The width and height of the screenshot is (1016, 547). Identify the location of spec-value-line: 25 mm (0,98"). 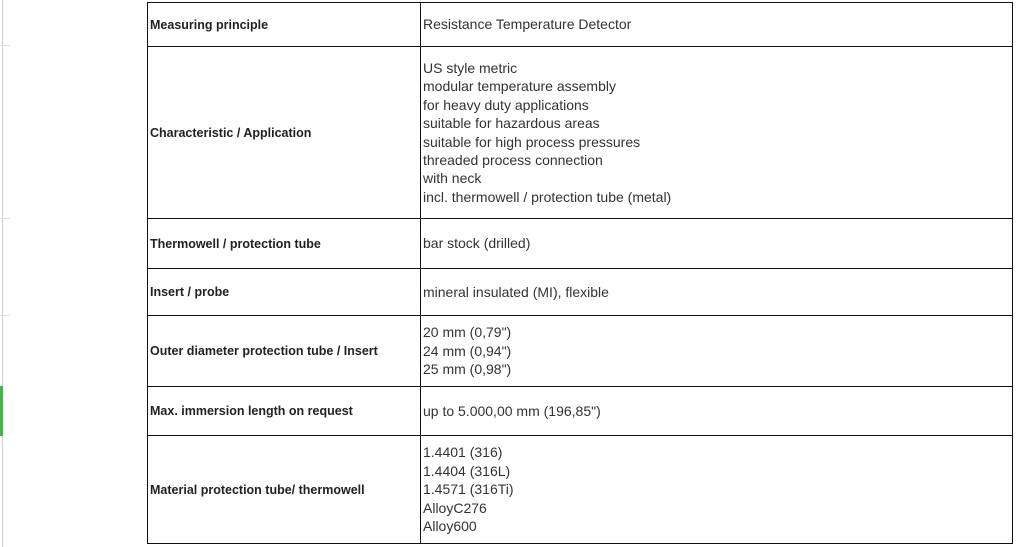
(467, 369).